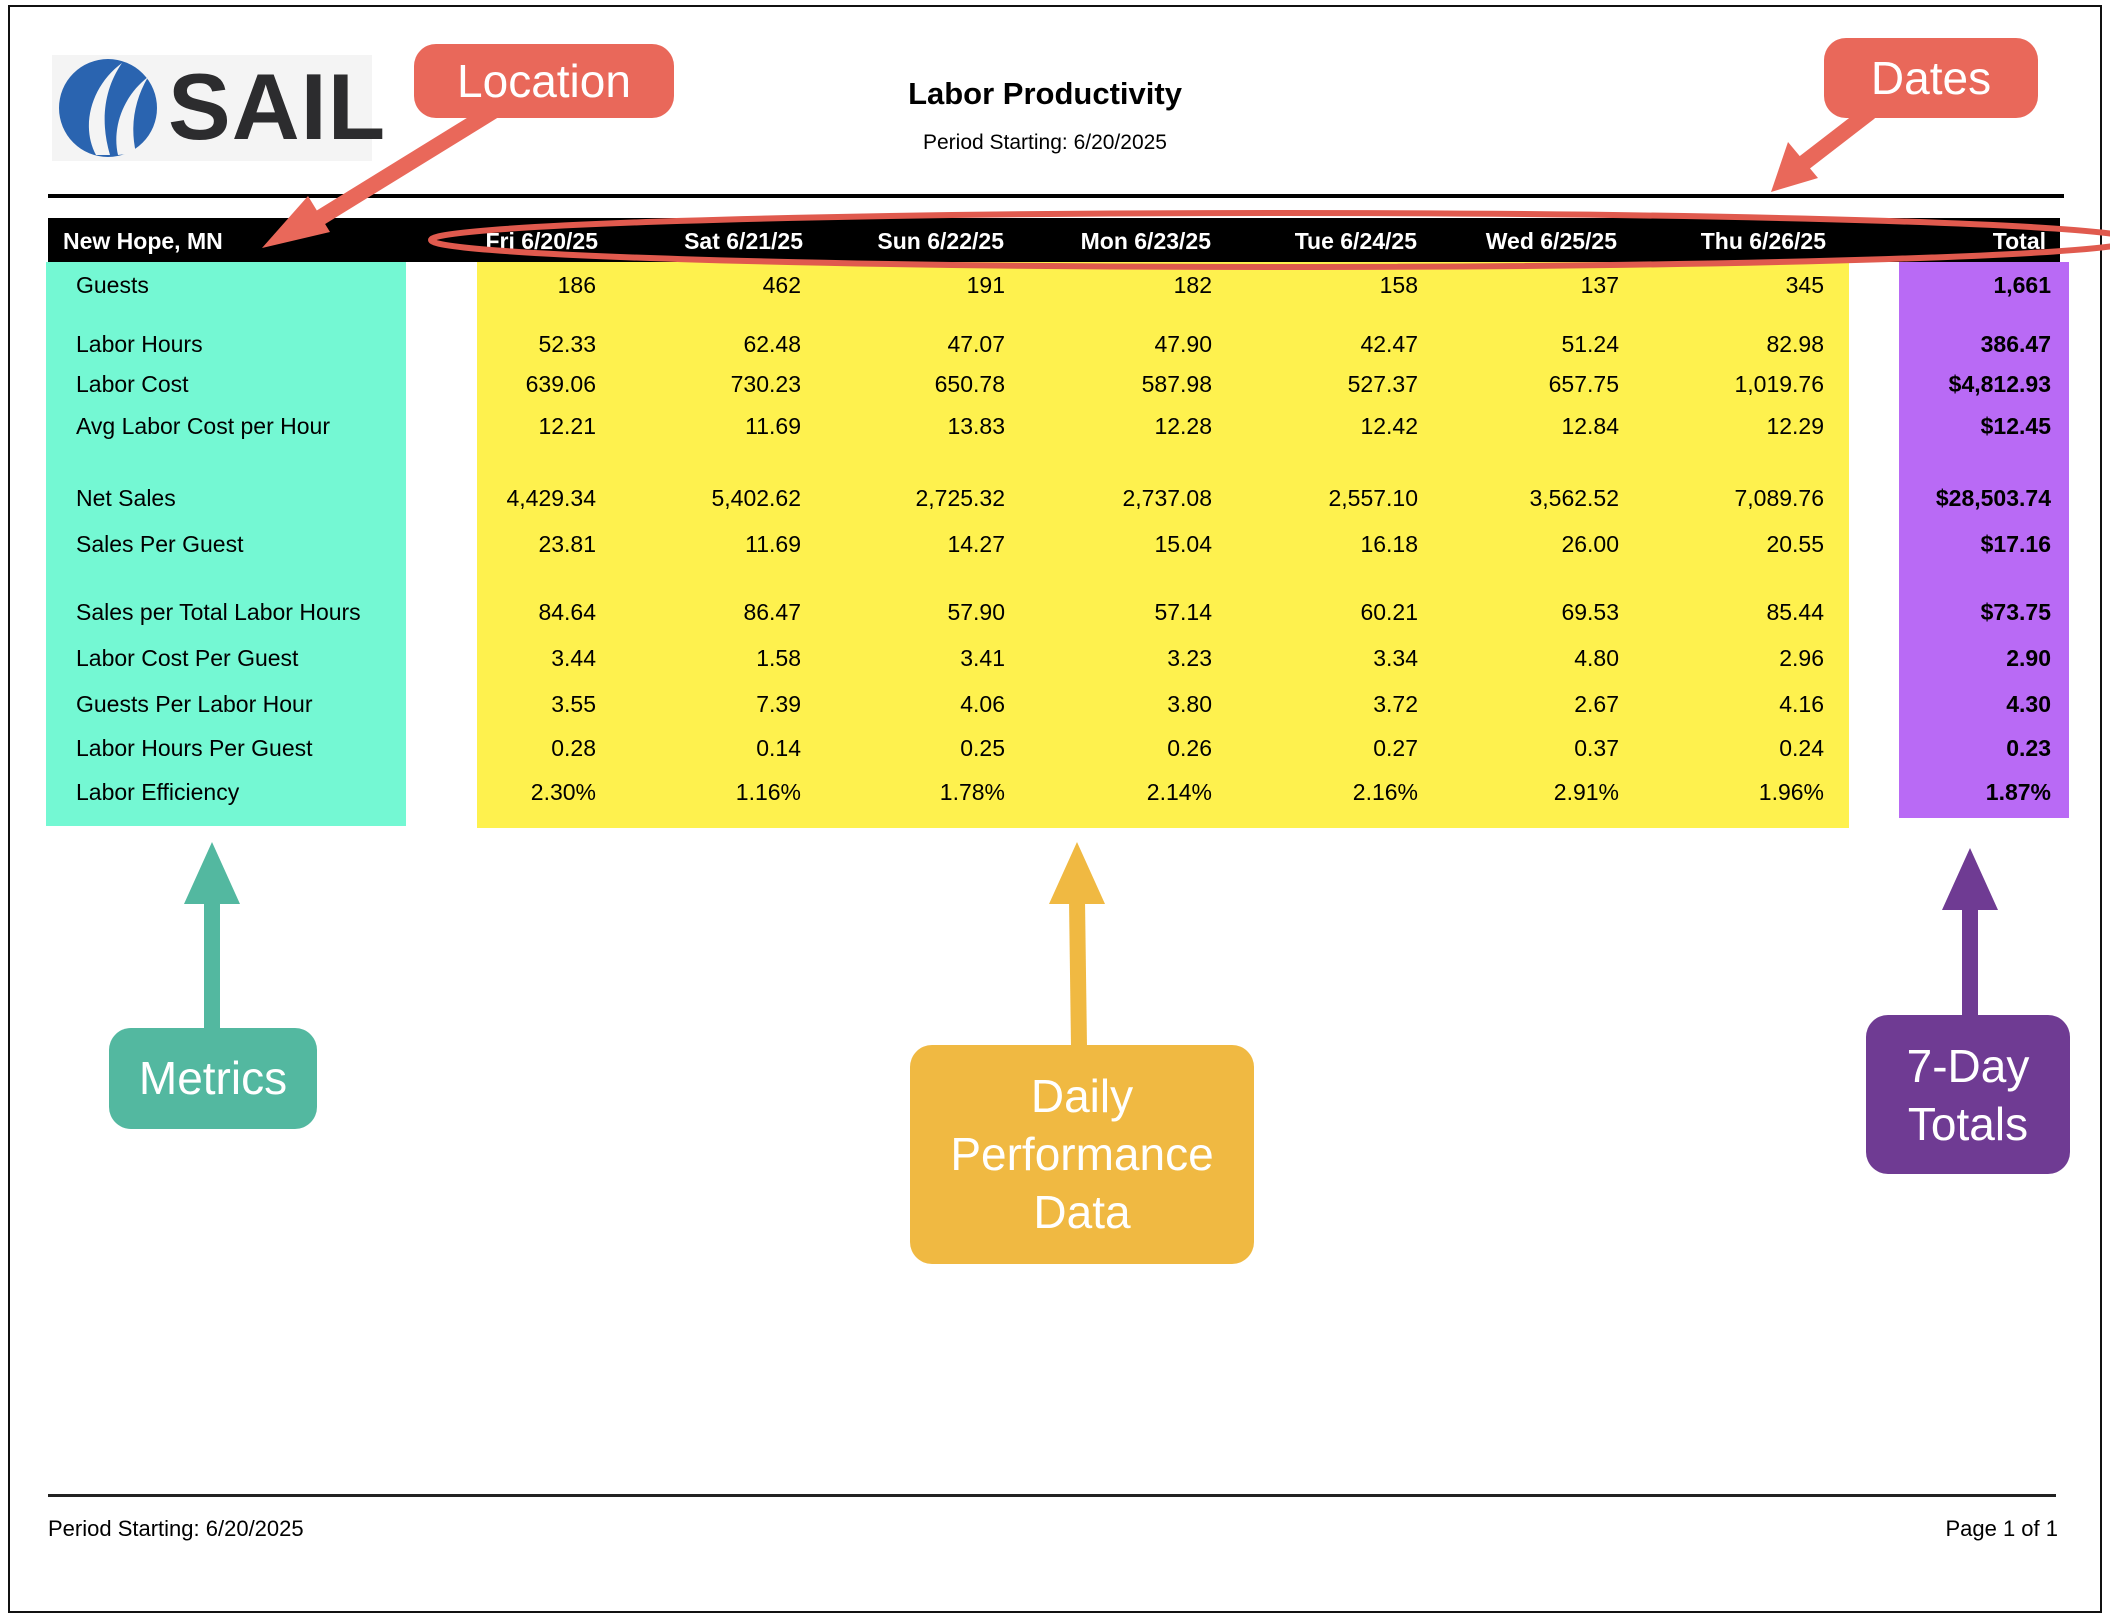  I want to click on totals-callout: 7-Day Totals, so click(1968, 1094).